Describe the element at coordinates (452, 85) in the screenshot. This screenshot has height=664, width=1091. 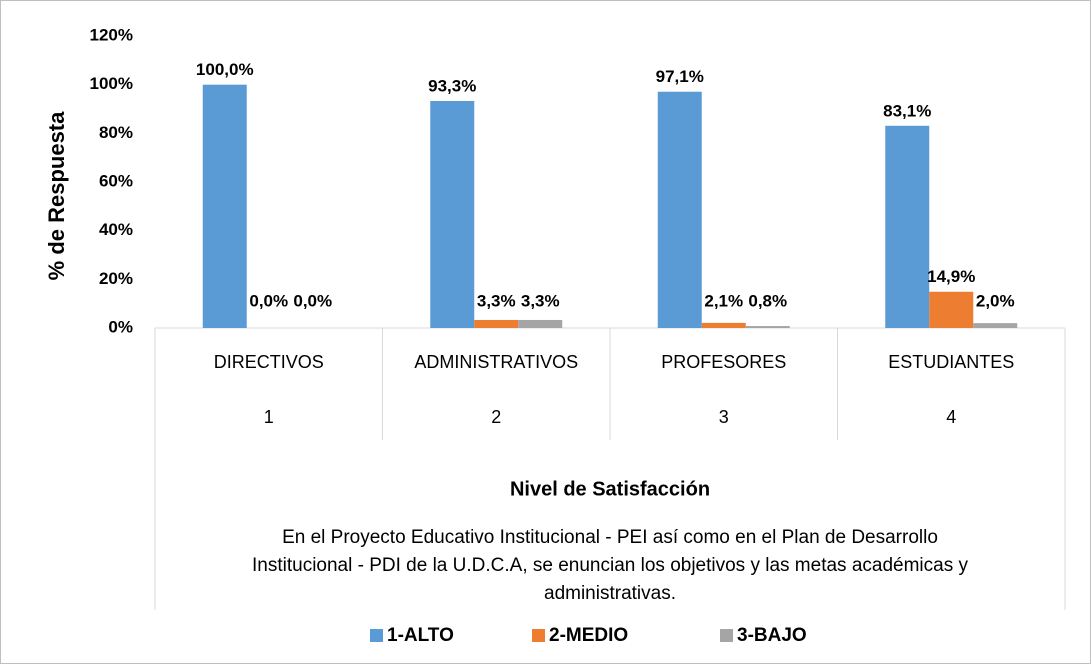
I see `data-label: 93,3%` at that location.